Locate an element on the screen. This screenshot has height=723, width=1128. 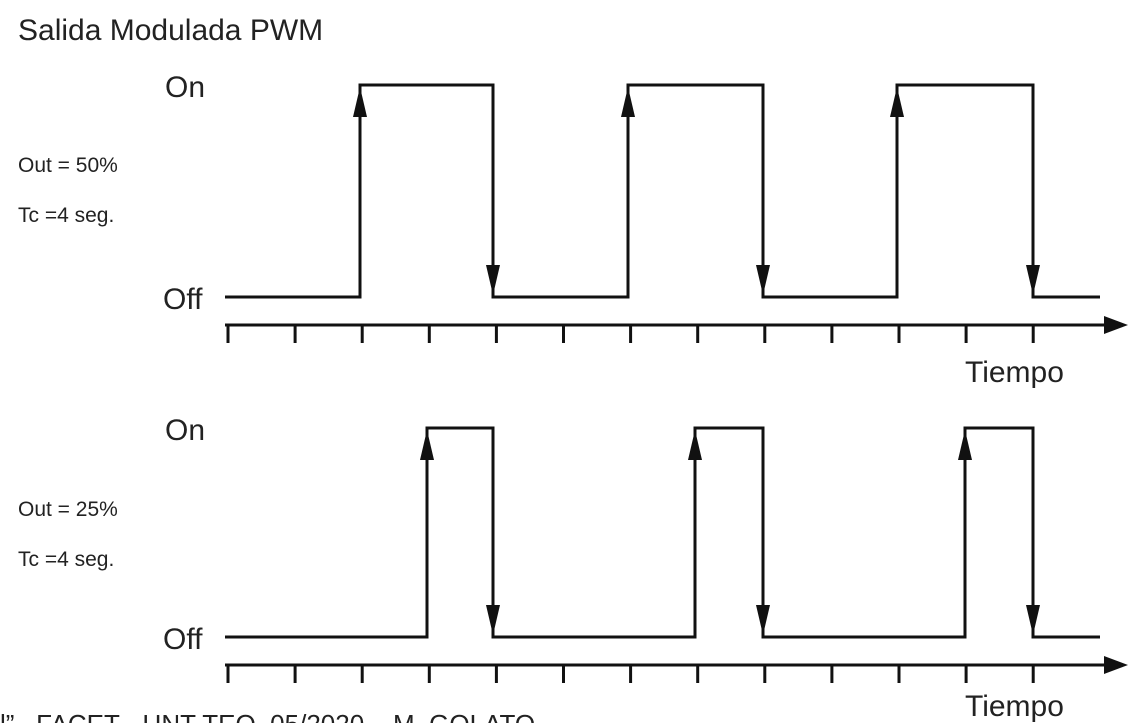
footer: l”– FACET - UNT TEO_05/2020 – M. GOLATO is located at coordinates (267, 716).